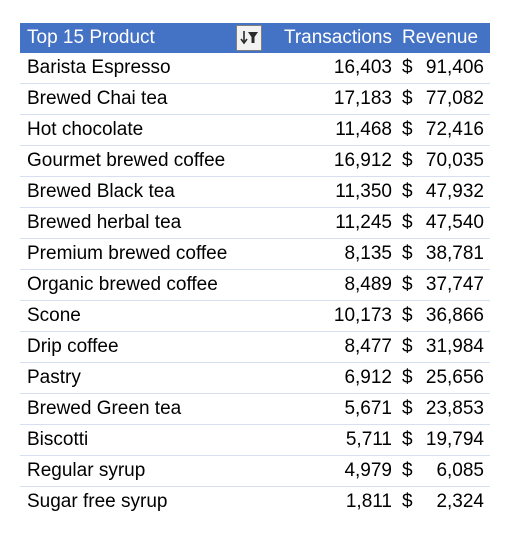 Image resolution: width=516 pixels, height=544 pixels. I want to click on revenue-cell: $91,406, so click(444, 68).